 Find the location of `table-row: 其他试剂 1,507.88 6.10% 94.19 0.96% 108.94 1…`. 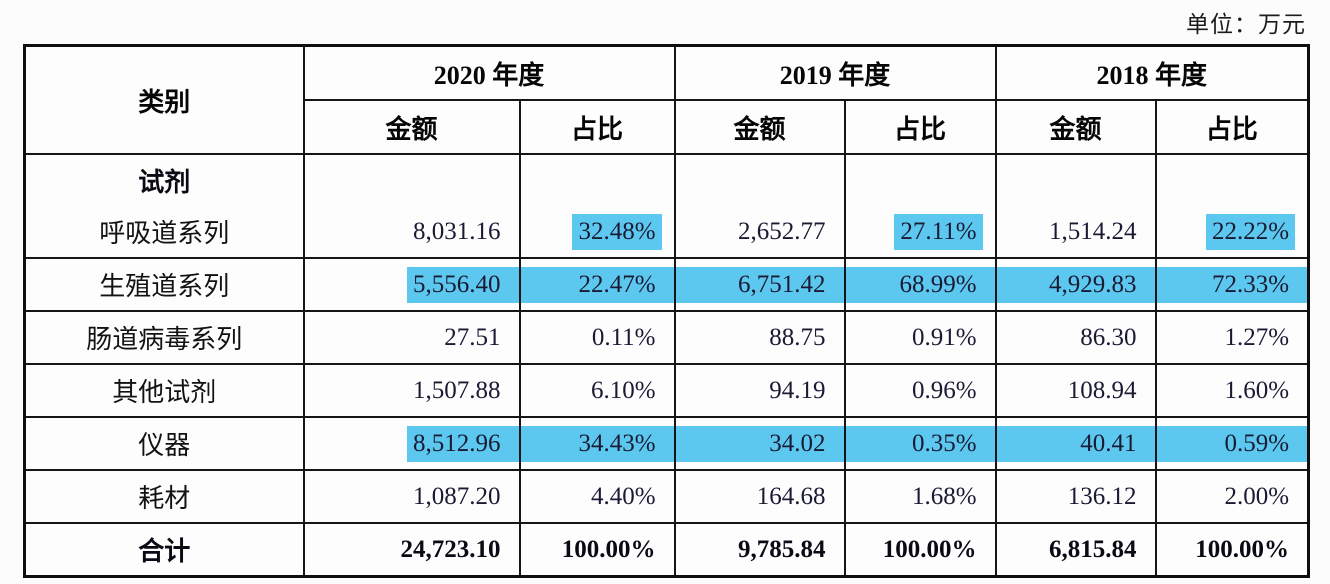

table-row: 其他试剂 1,507.88 6.10% 94.19 0.96% 108.94 1… is located at coordinates (666, 390).